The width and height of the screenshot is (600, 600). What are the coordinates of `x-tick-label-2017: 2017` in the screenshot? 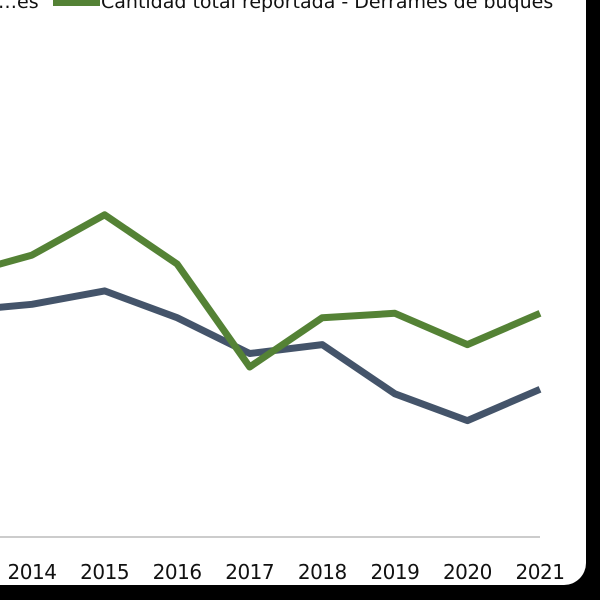 It's located at (249, 572).